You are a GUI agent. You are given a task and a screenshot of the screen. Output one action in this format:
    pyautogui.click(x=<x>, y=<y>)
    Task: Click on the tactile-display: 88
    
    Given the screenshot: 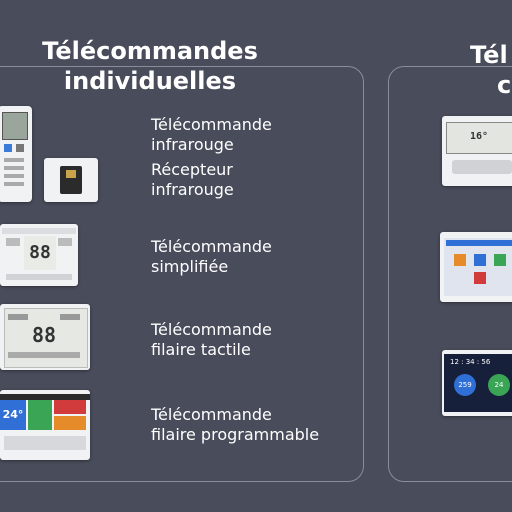 What is the action you would take?
    pyautogui.click(x=44, y=335)
    